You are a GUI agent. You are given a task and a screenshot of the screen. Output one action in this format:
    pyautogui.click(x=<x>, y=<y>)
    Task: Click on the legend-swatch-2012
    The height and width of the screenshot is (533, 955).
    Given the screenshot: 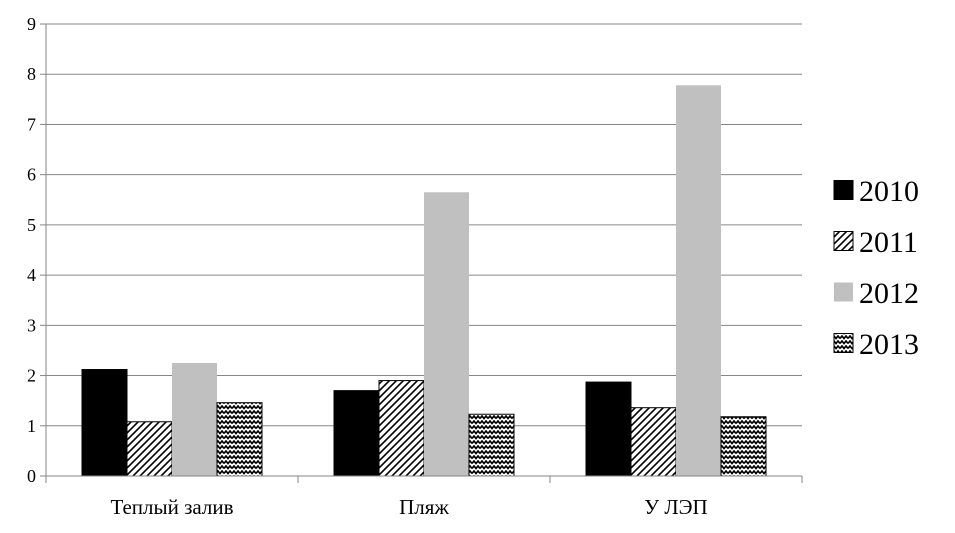 What is the action you would take?
    pyautogui.click(x=843, y=292)
    